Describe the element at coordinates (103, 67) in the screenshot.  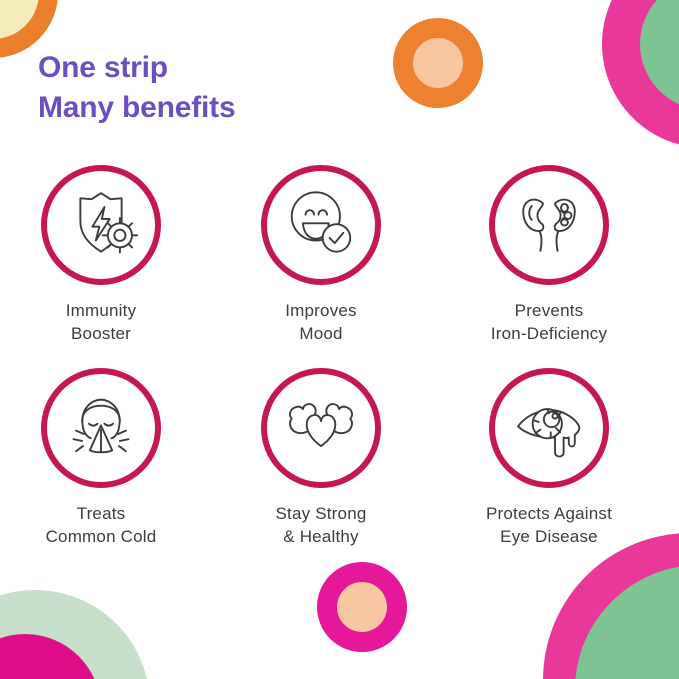
I see `page-title-line1: One strip` at that location.